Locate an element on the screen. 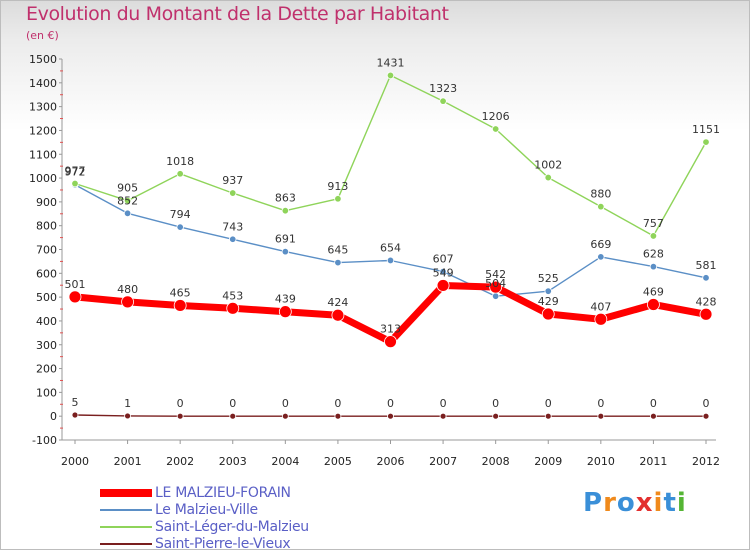 The height and width of the screenshot is (553, 750). y-tick-label: 700 is located at coordinates (46, 250).